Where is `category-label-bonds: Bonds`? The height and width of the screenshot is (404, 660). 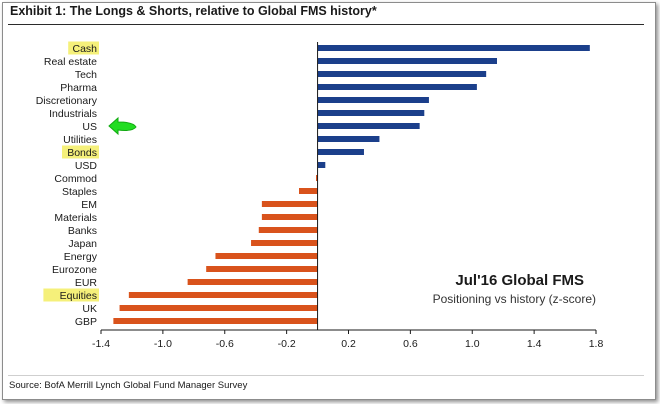
category-label-bonds: Bonds is located at coordinates (82, 153).